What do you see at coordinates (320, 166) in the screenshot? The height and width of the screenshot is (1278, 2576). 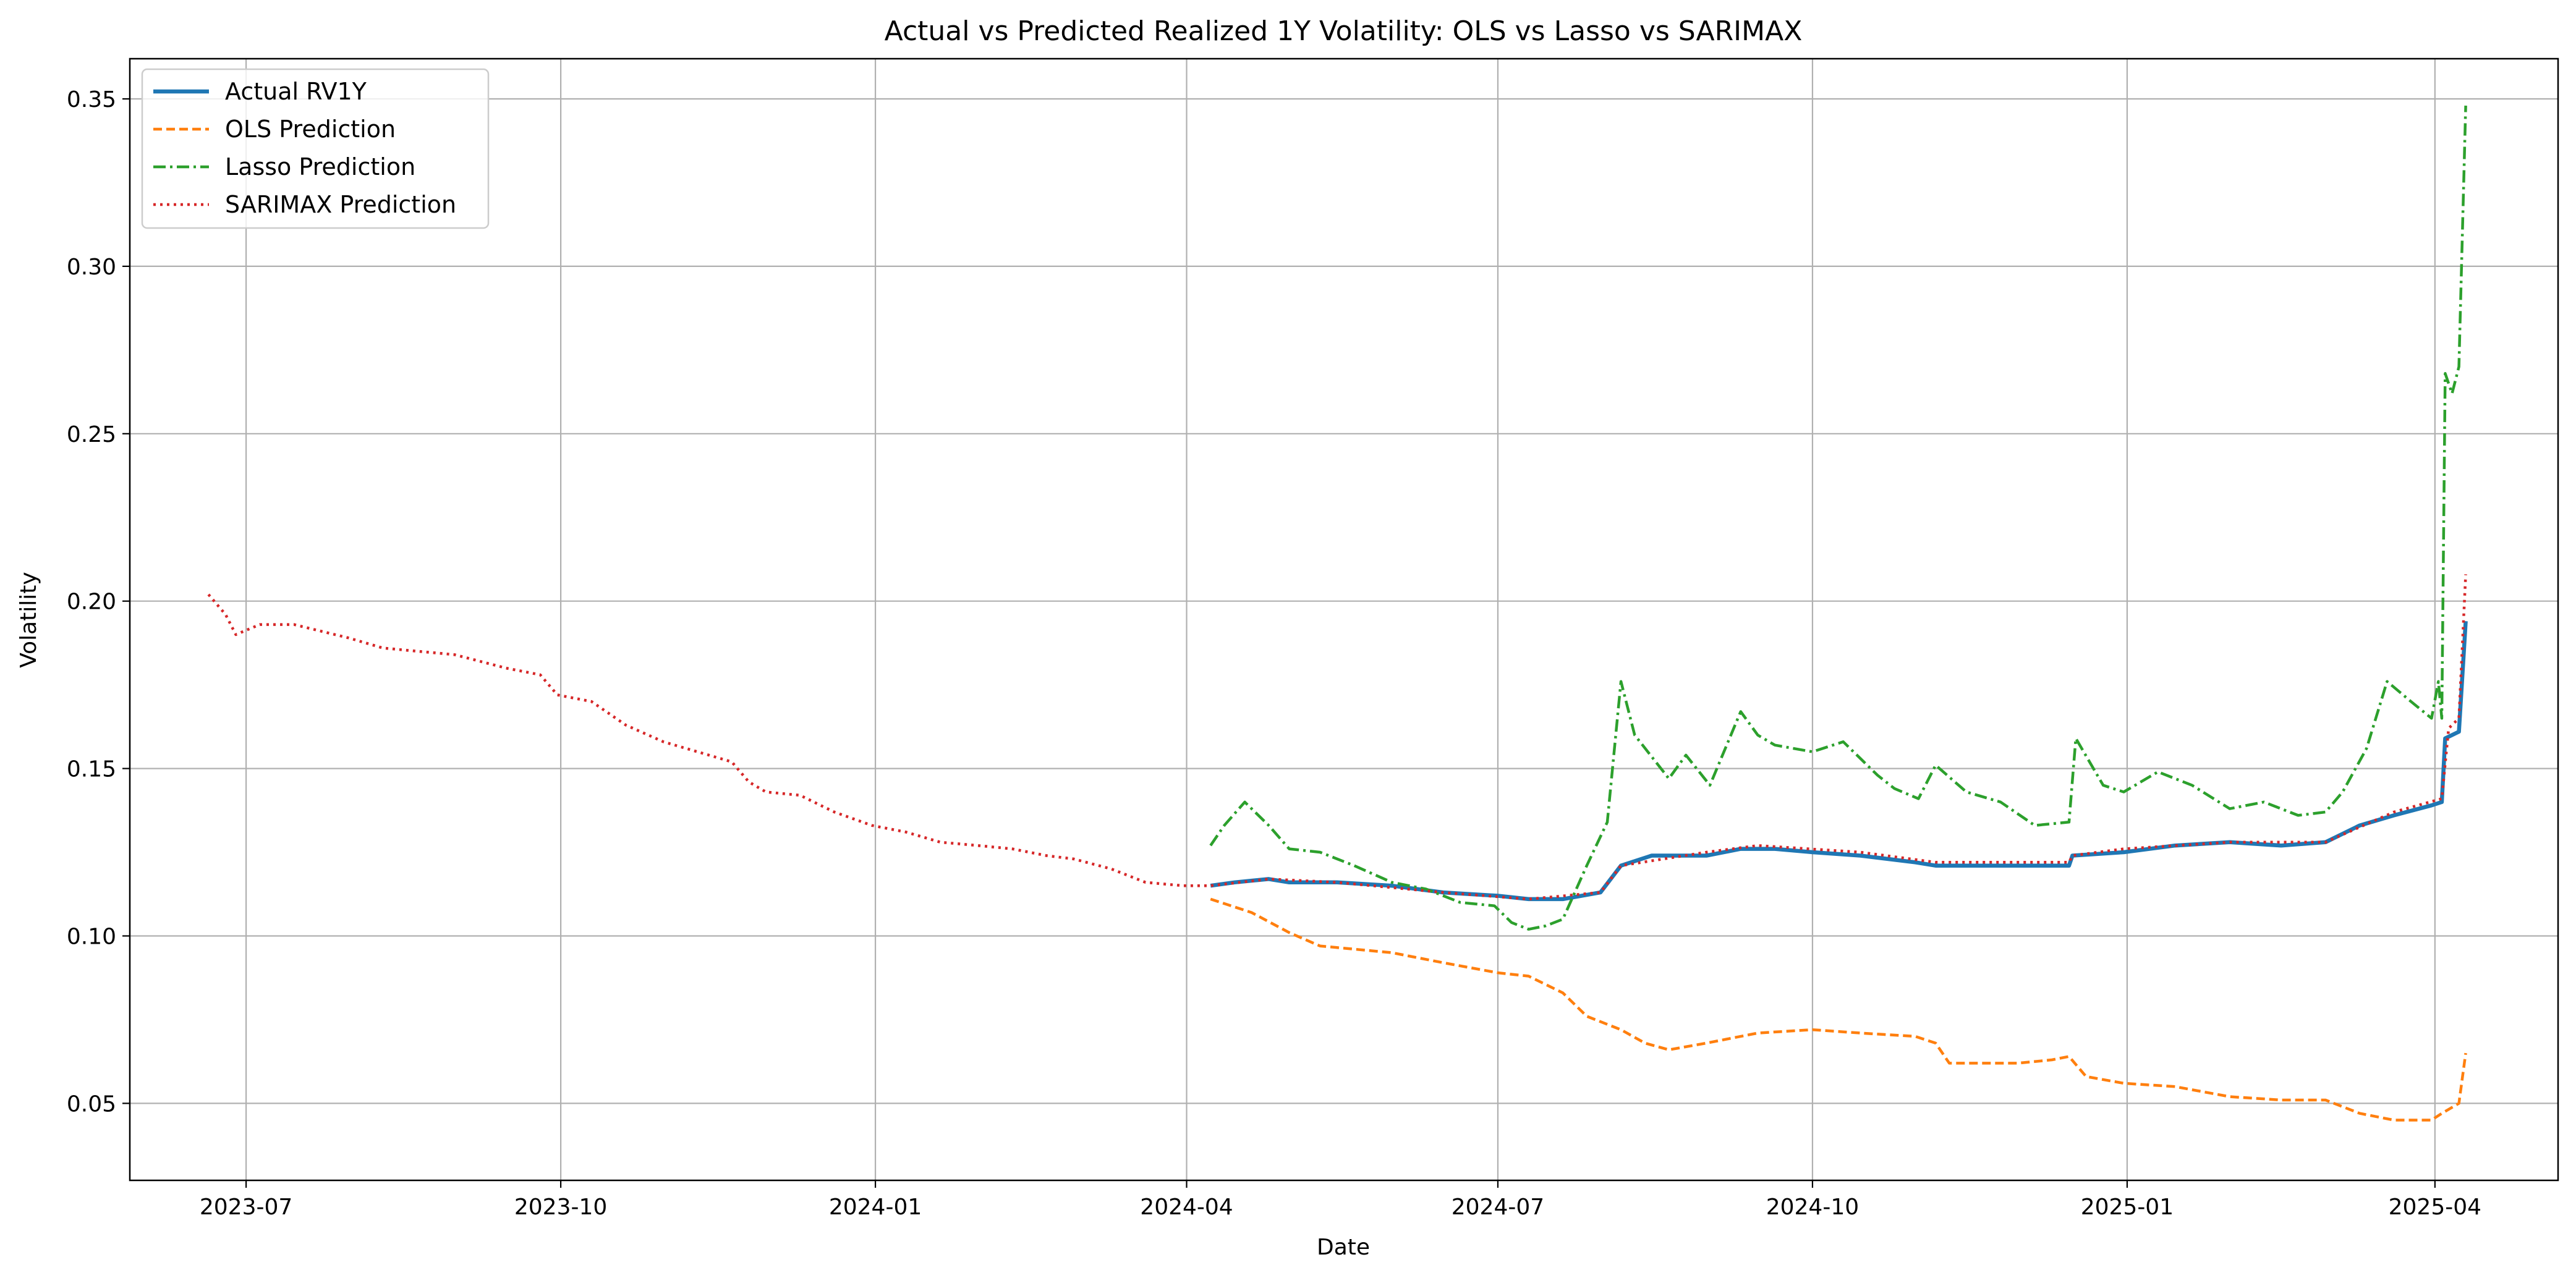 I see `legend-label-lasso-prediction: Lasso Prediction` at bounding box center [320, 166].